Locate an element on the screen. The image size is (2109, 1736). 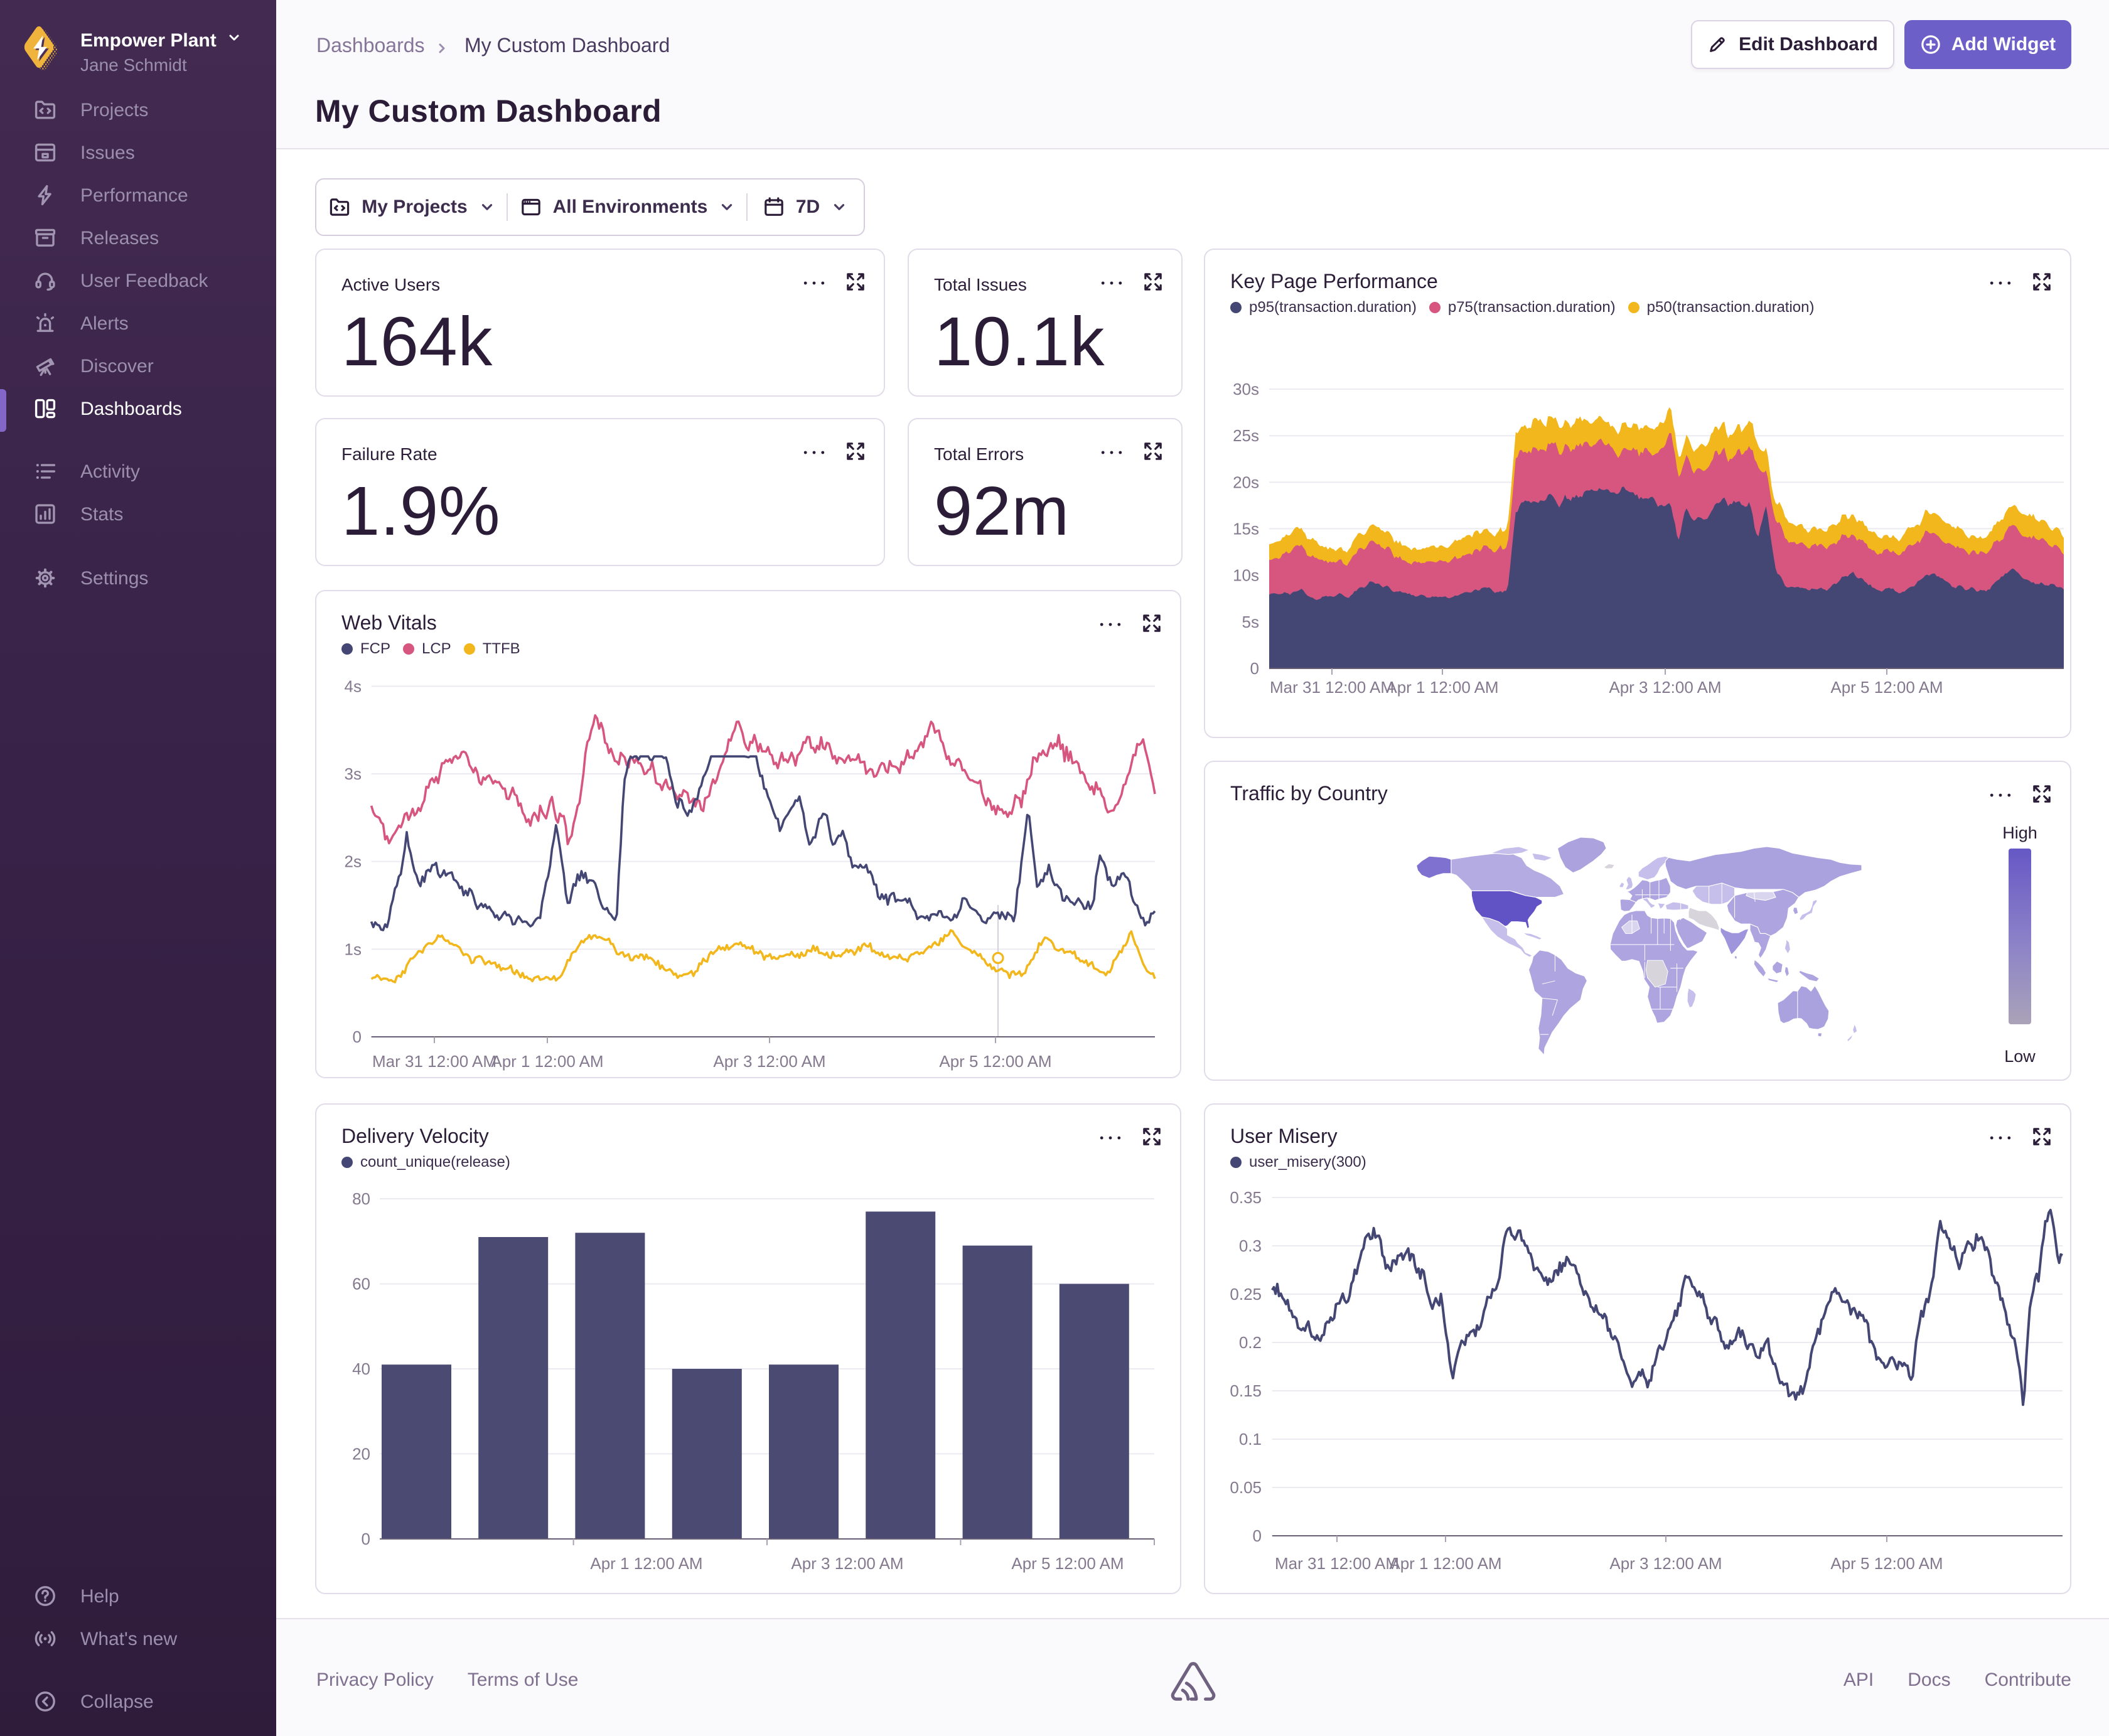
svg-text: 80 is located at coordinates (361, 1198).